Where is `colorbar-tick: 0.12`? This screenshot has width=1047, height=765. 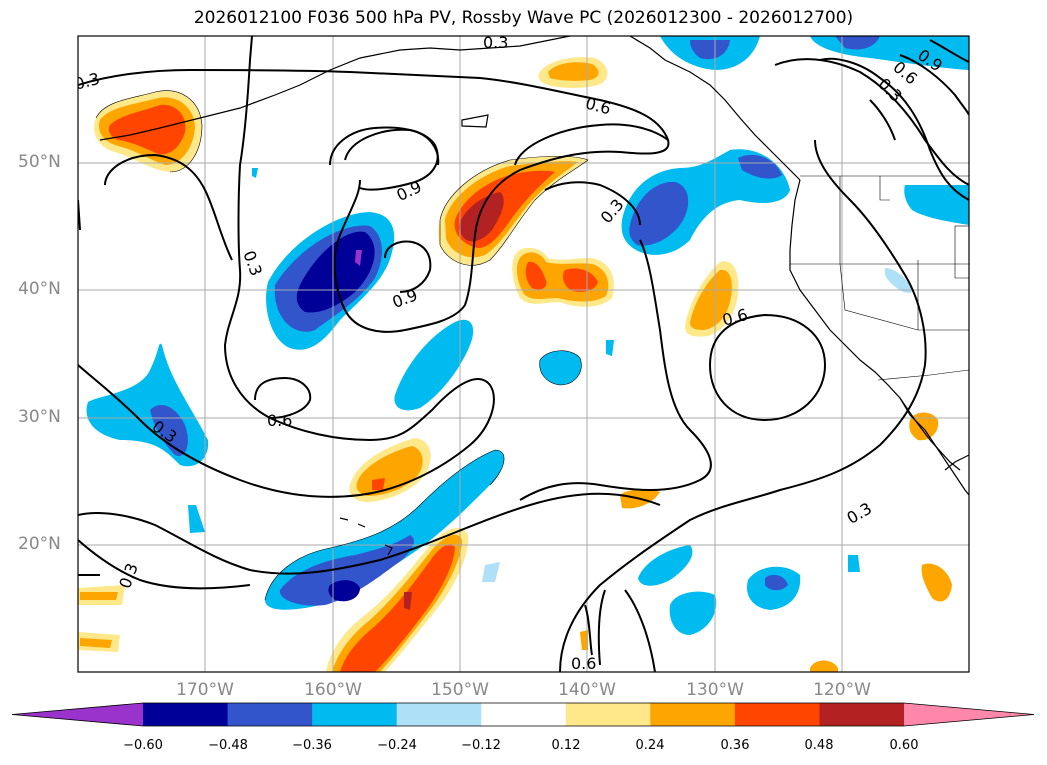
colorbar-tick: 0.12 is located at coordinates (566, 745).